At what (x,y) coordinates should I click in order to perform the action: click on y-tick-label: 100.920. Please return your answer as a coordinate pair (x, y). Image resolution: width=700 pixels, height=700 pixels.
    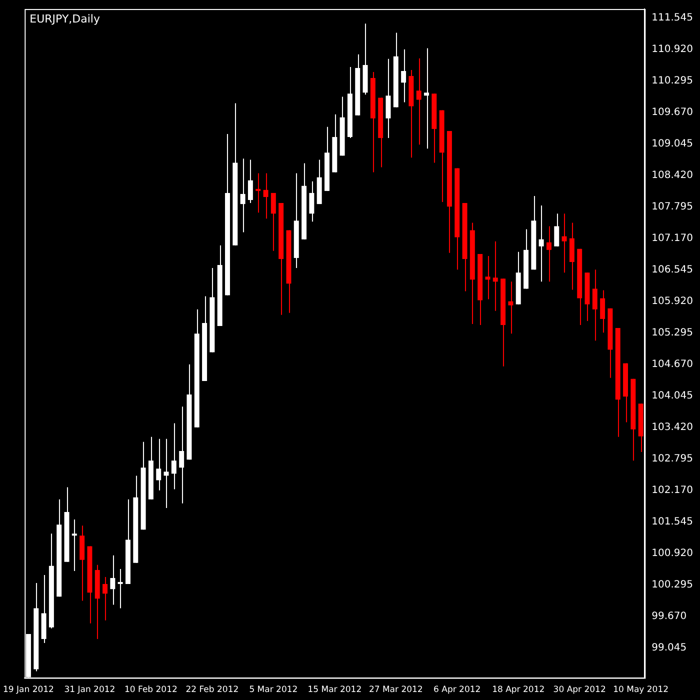
    Looking at the image, I should click on (673, 553).